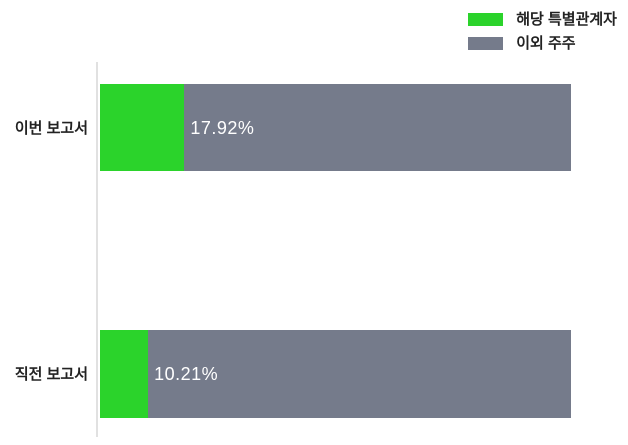  I want to click on bar-row-current-report: 17.92%, so click(335, 127).